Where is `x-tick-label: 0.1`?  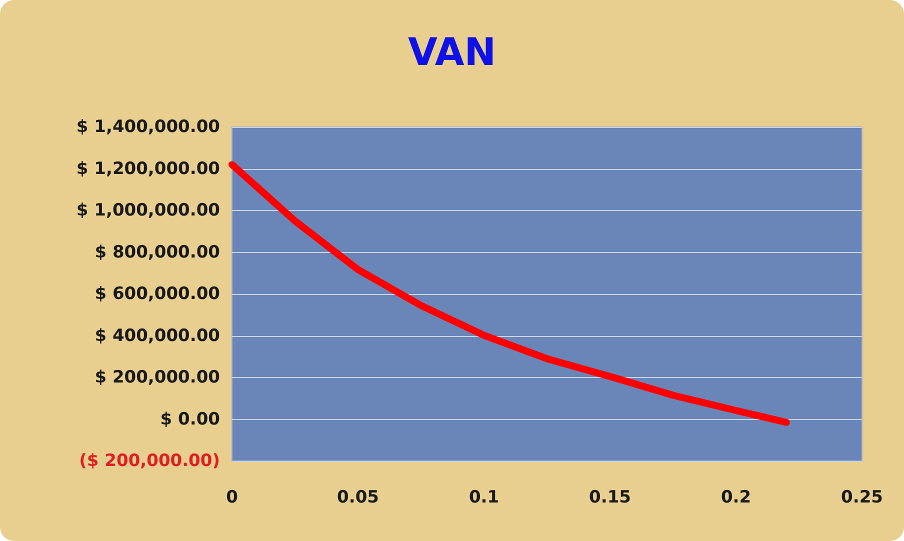
x-tick-label: 0.1 is located at coordinates (484, 498).